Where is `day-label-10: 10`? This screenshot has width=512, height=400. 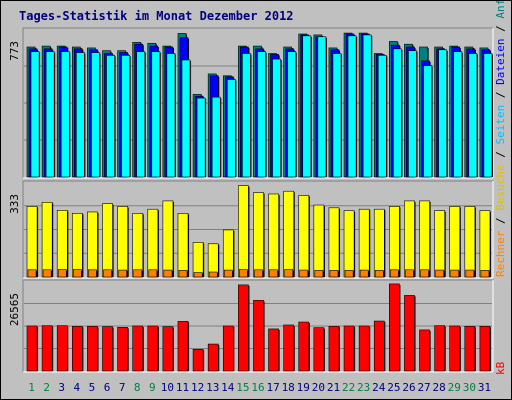 day-label-10: 10 is located at coordinates (167, 387).